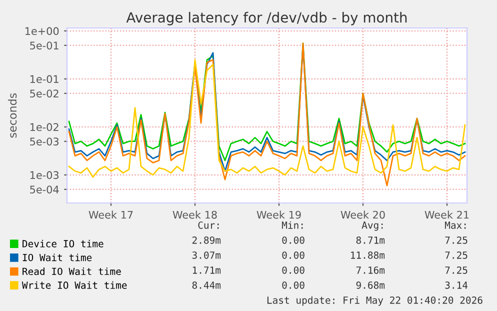 This screenshot has height=311, width=497. What do you see at coordinates (44, 79) in the screenshot?
I see `y-tick-label: 1e-01` at bounding box center [44, 79].